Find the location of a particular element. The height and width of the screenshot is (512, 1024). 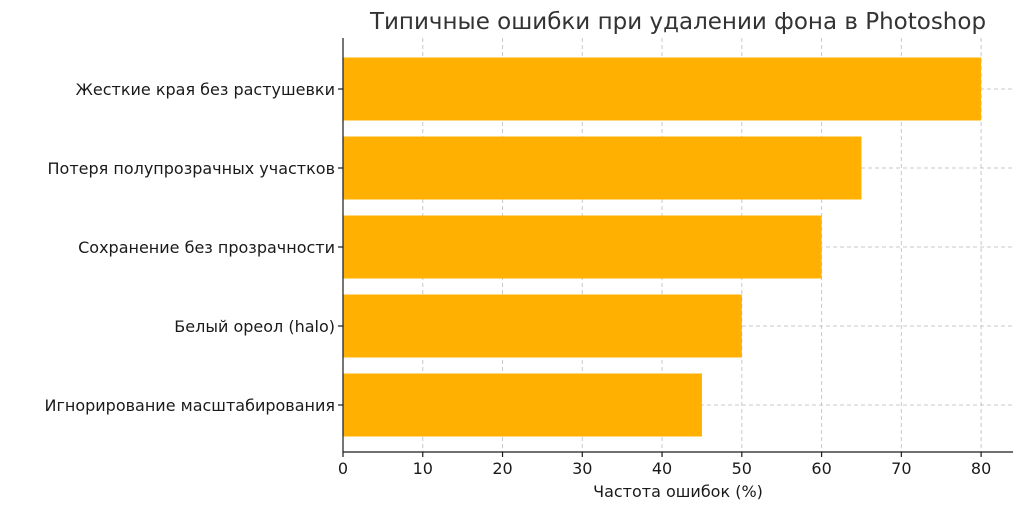

x-tick-label-40: 40 is located at coordinates (662, 468).